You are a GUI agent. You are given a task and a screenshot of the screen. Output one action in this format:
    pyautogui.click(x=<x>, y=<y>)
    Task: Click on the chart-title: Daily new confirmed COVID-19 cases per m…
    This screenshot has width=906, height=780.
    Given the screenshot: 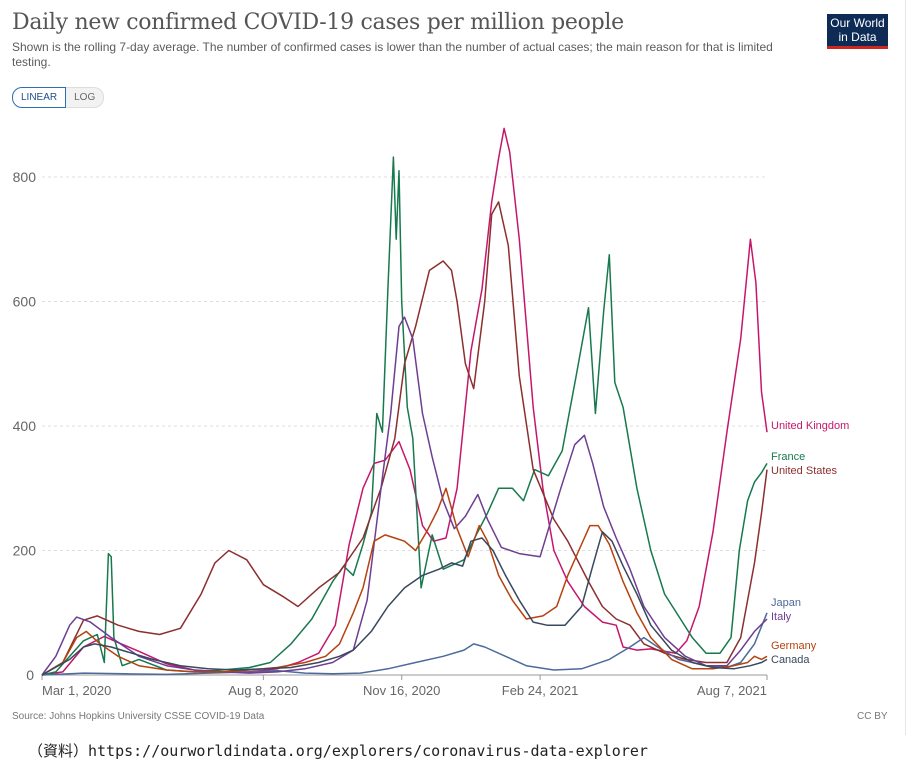 What is the action you would take?
    pyautogui.click(x=318, y=22)
    